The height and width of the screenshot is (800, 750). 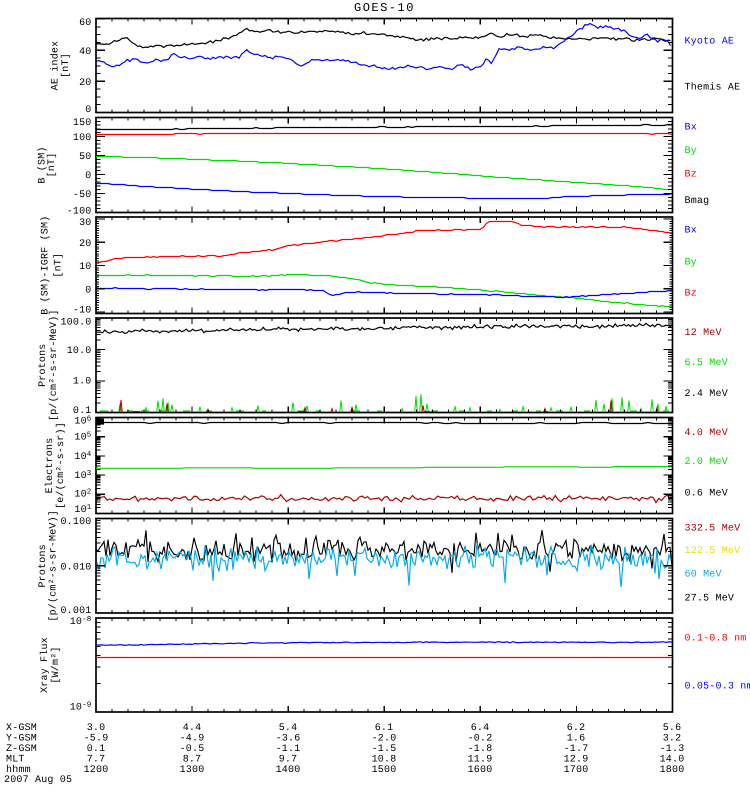 I want to click on svg-text: 0.6 MeV, so click(x=706, y=494).